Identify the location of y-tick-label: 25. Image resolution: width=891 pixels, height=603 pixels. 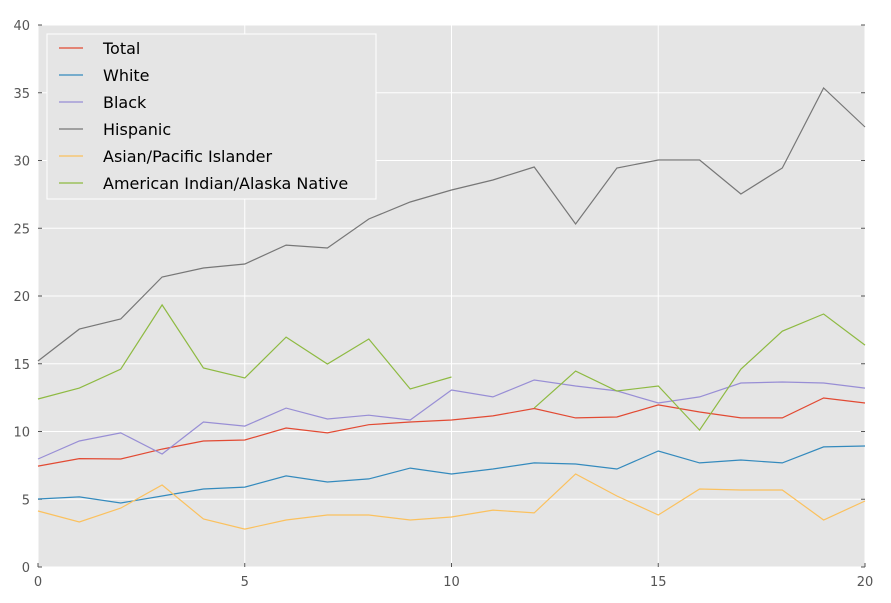
(21, 229).